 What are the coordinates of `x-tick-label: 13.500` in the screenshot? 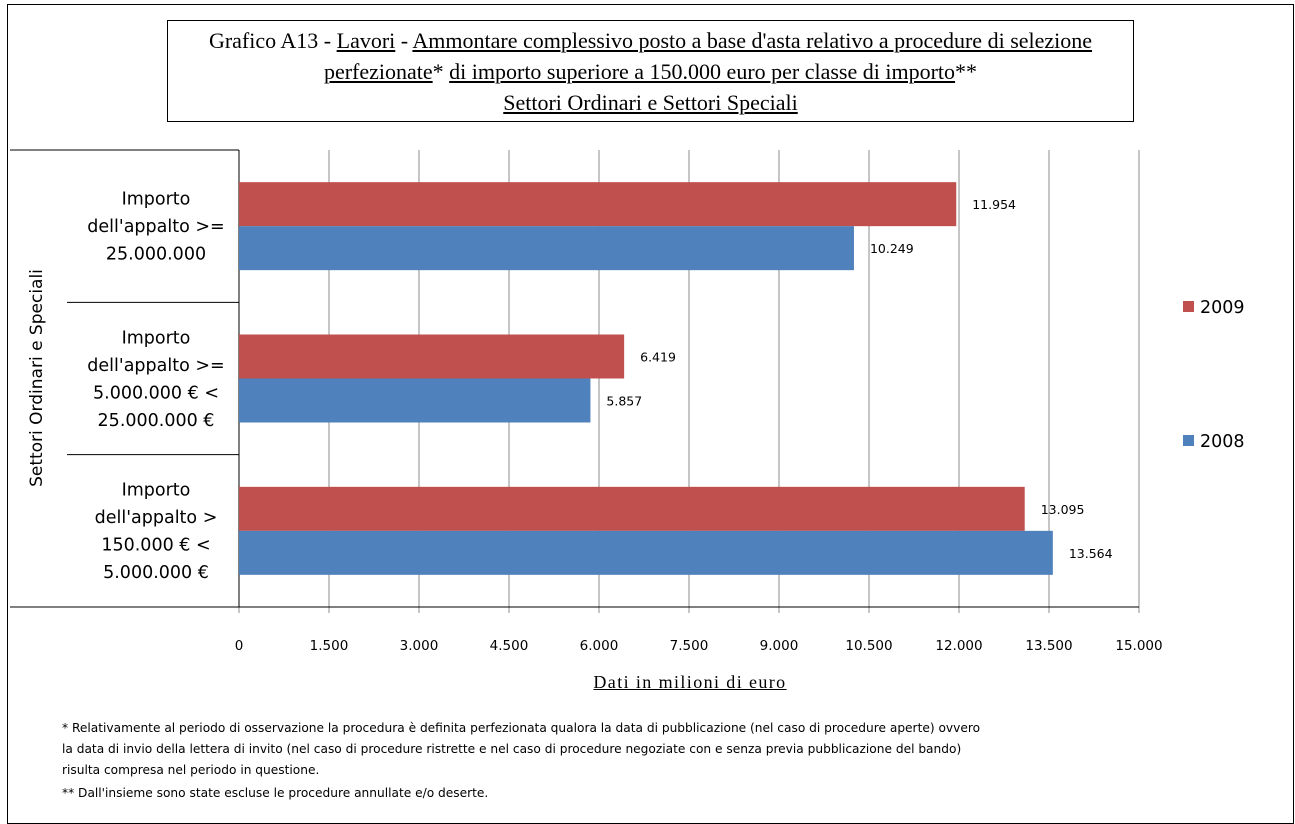 It's located at (1048, 646).